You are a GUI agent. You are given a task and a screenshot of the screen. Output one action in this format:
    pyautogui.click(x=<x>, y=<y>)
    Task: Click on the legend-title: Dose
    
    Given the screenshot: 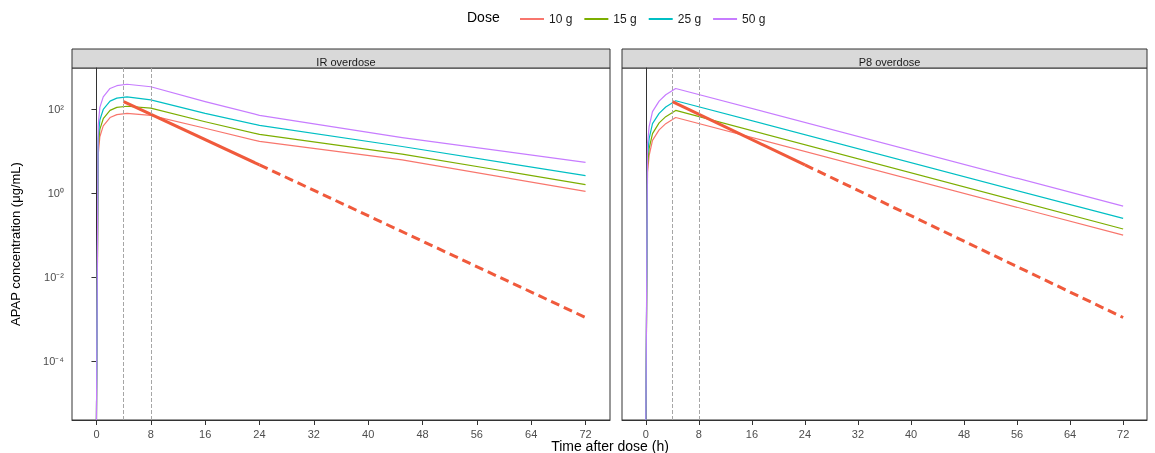 What is the action you would take?
    pyautogui.click(x=483, y=17)
    